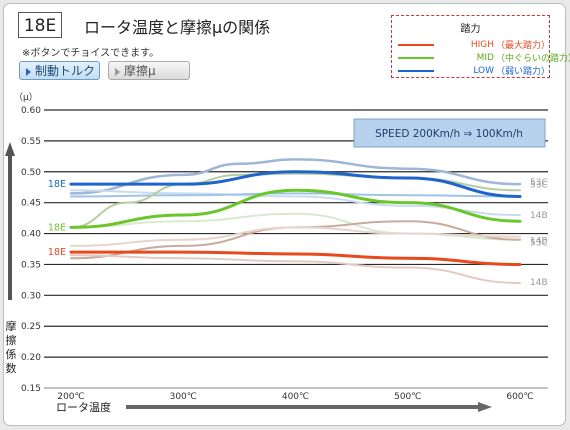 This screenshot has height=430, width=570. I want to click on legend-sub: （中ぐらいの踏力）, so click(533, 59).